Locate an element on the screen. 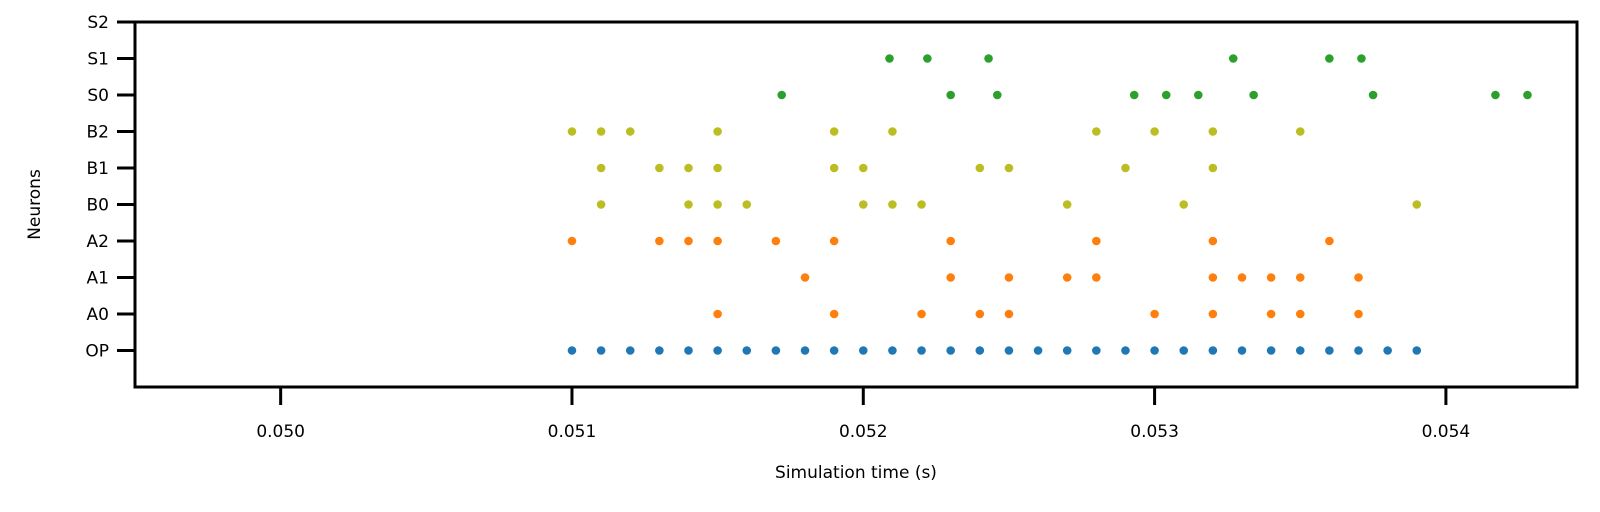  x-tick-label-2: 0.052 is located at coordinates (863, 432).